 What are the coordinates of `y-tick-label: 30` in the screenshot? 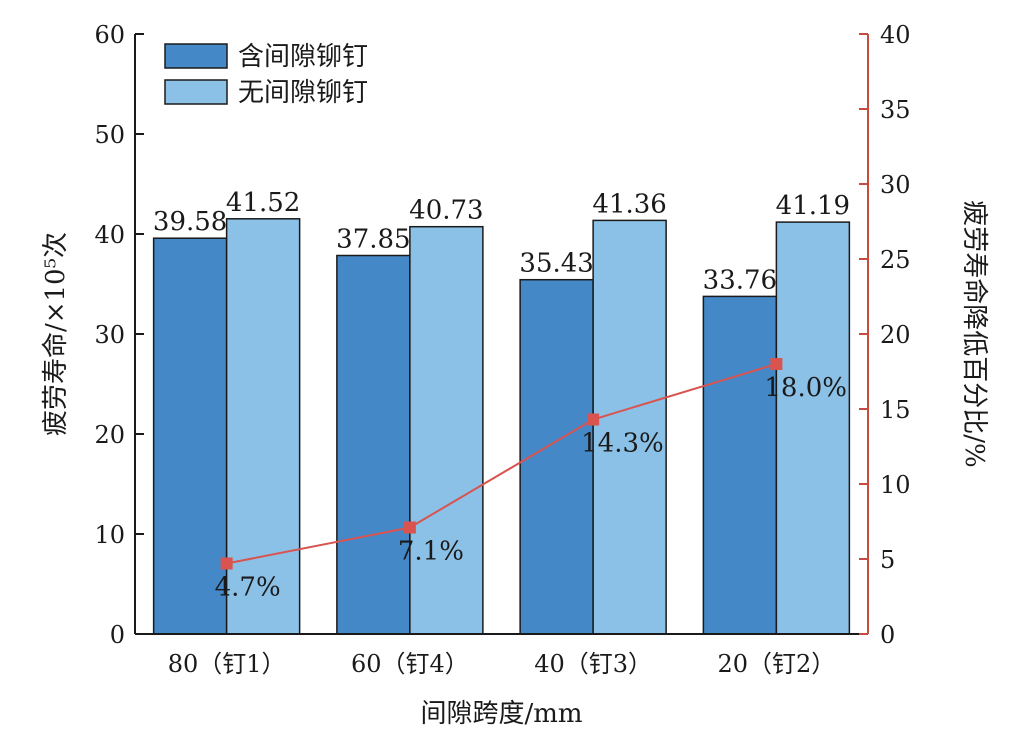 It's located at (109, 335).